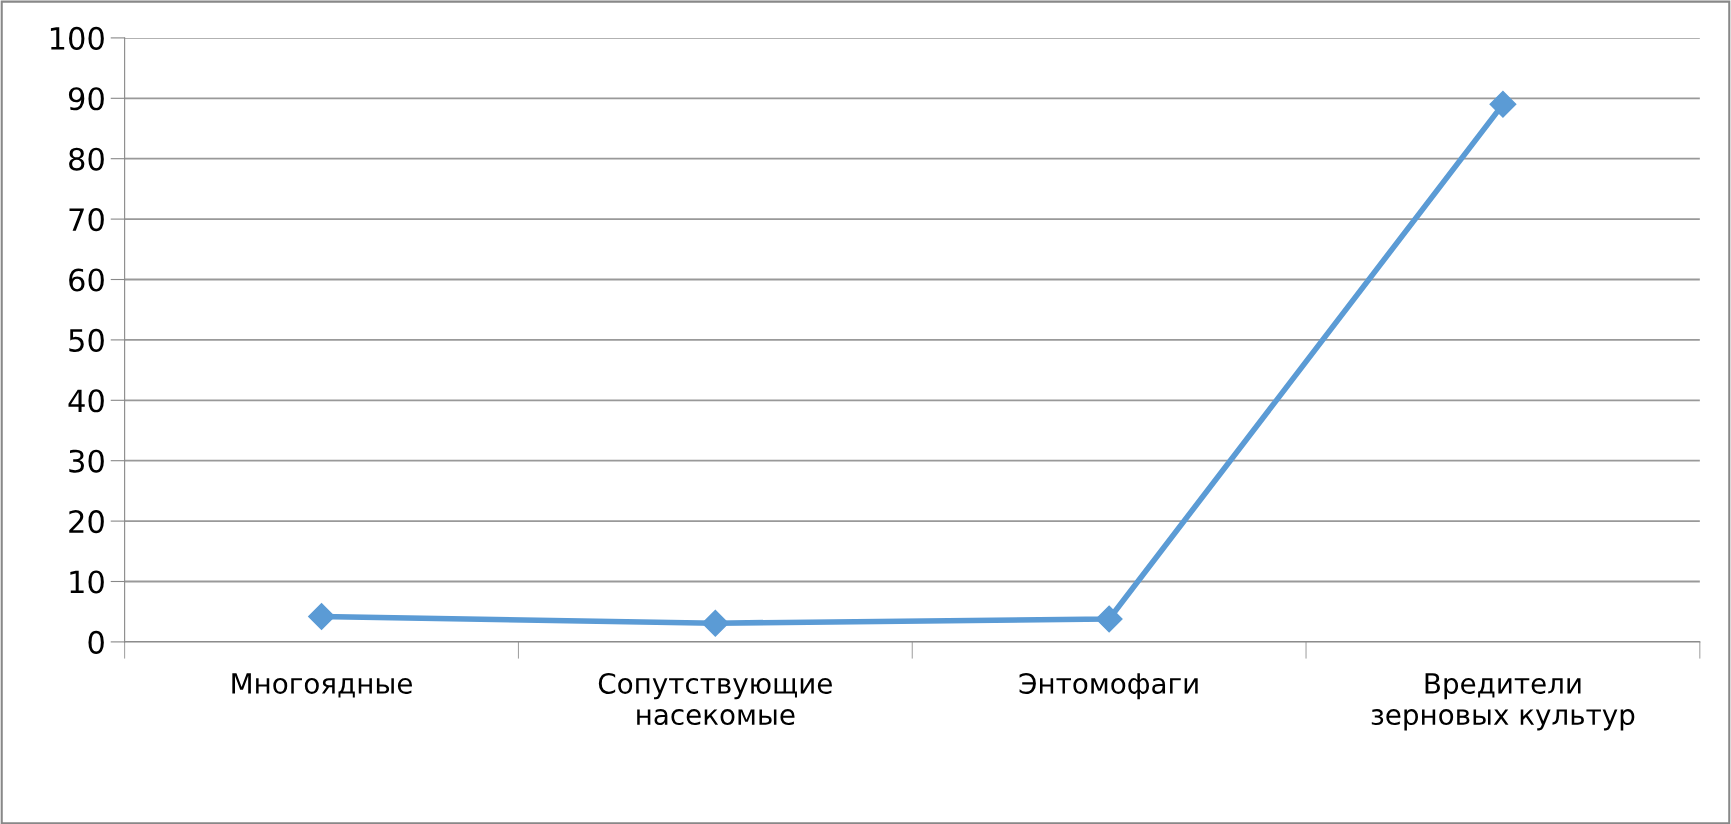  I want to click on y-tick-label: 80, so click(86, 159).